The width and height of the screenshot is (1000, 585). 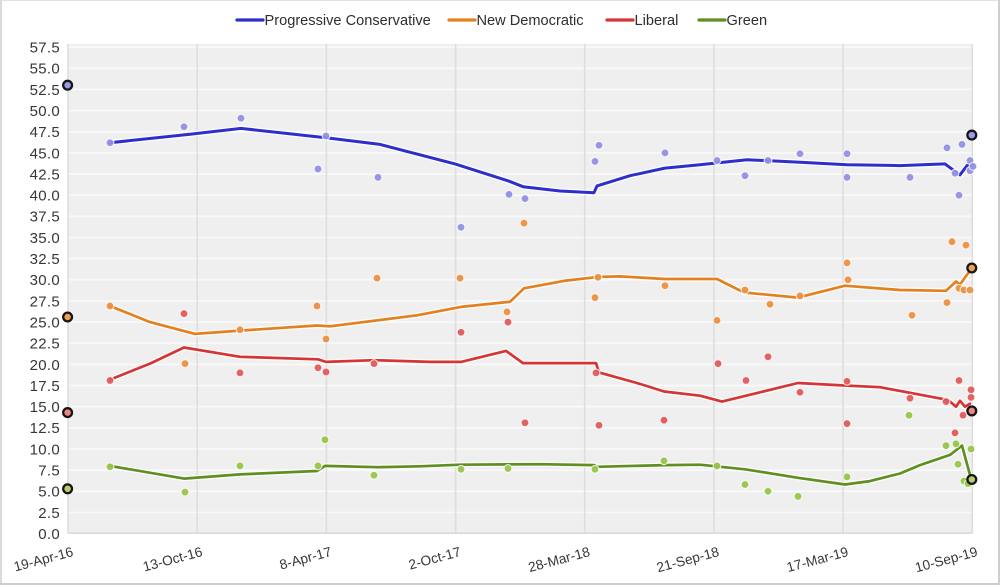 I want to click on svg-text: 2-Oct-17, so click(x=434, y=558).